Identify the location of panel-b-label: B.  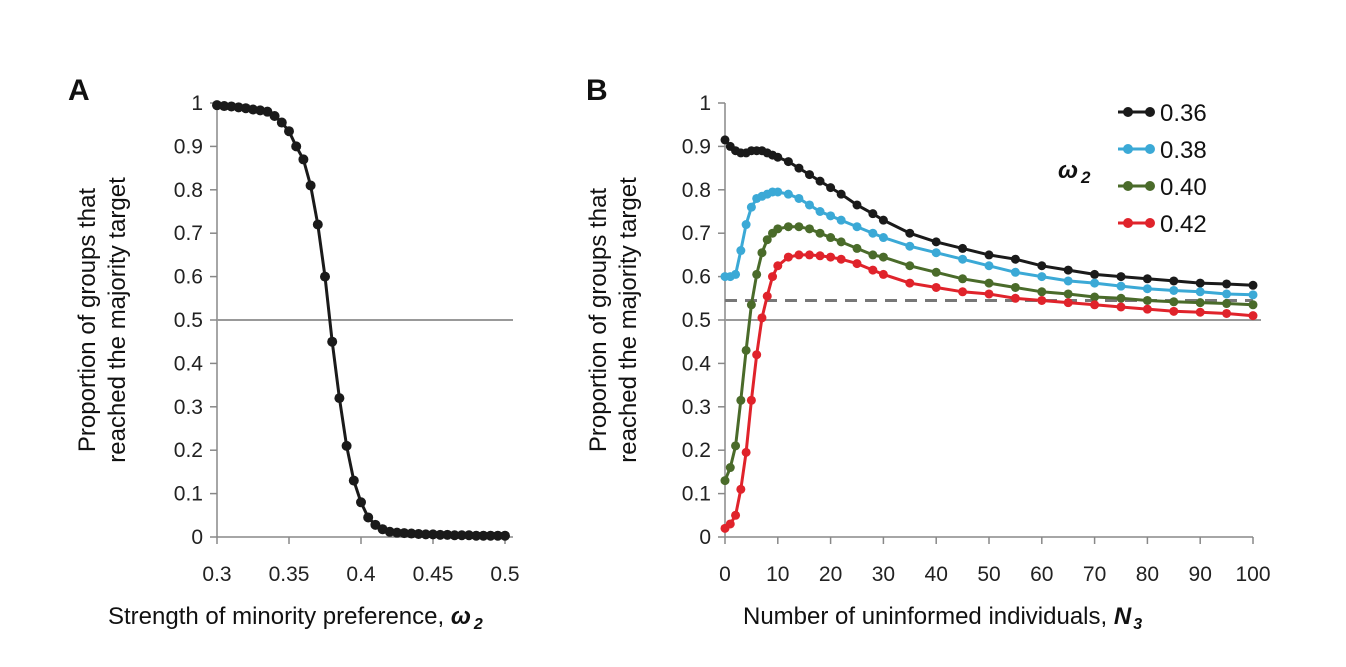
(597, 90).